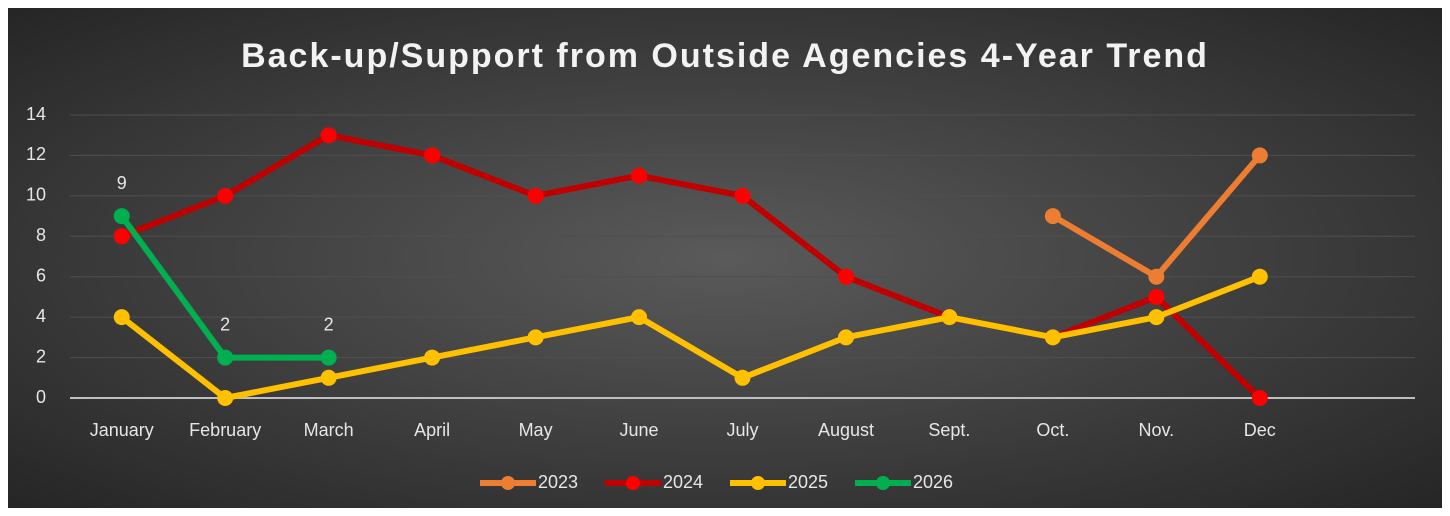  Describe the element at coordinates (36, 114) in the screenshot. I see `y-tick-label: 14` at that location.